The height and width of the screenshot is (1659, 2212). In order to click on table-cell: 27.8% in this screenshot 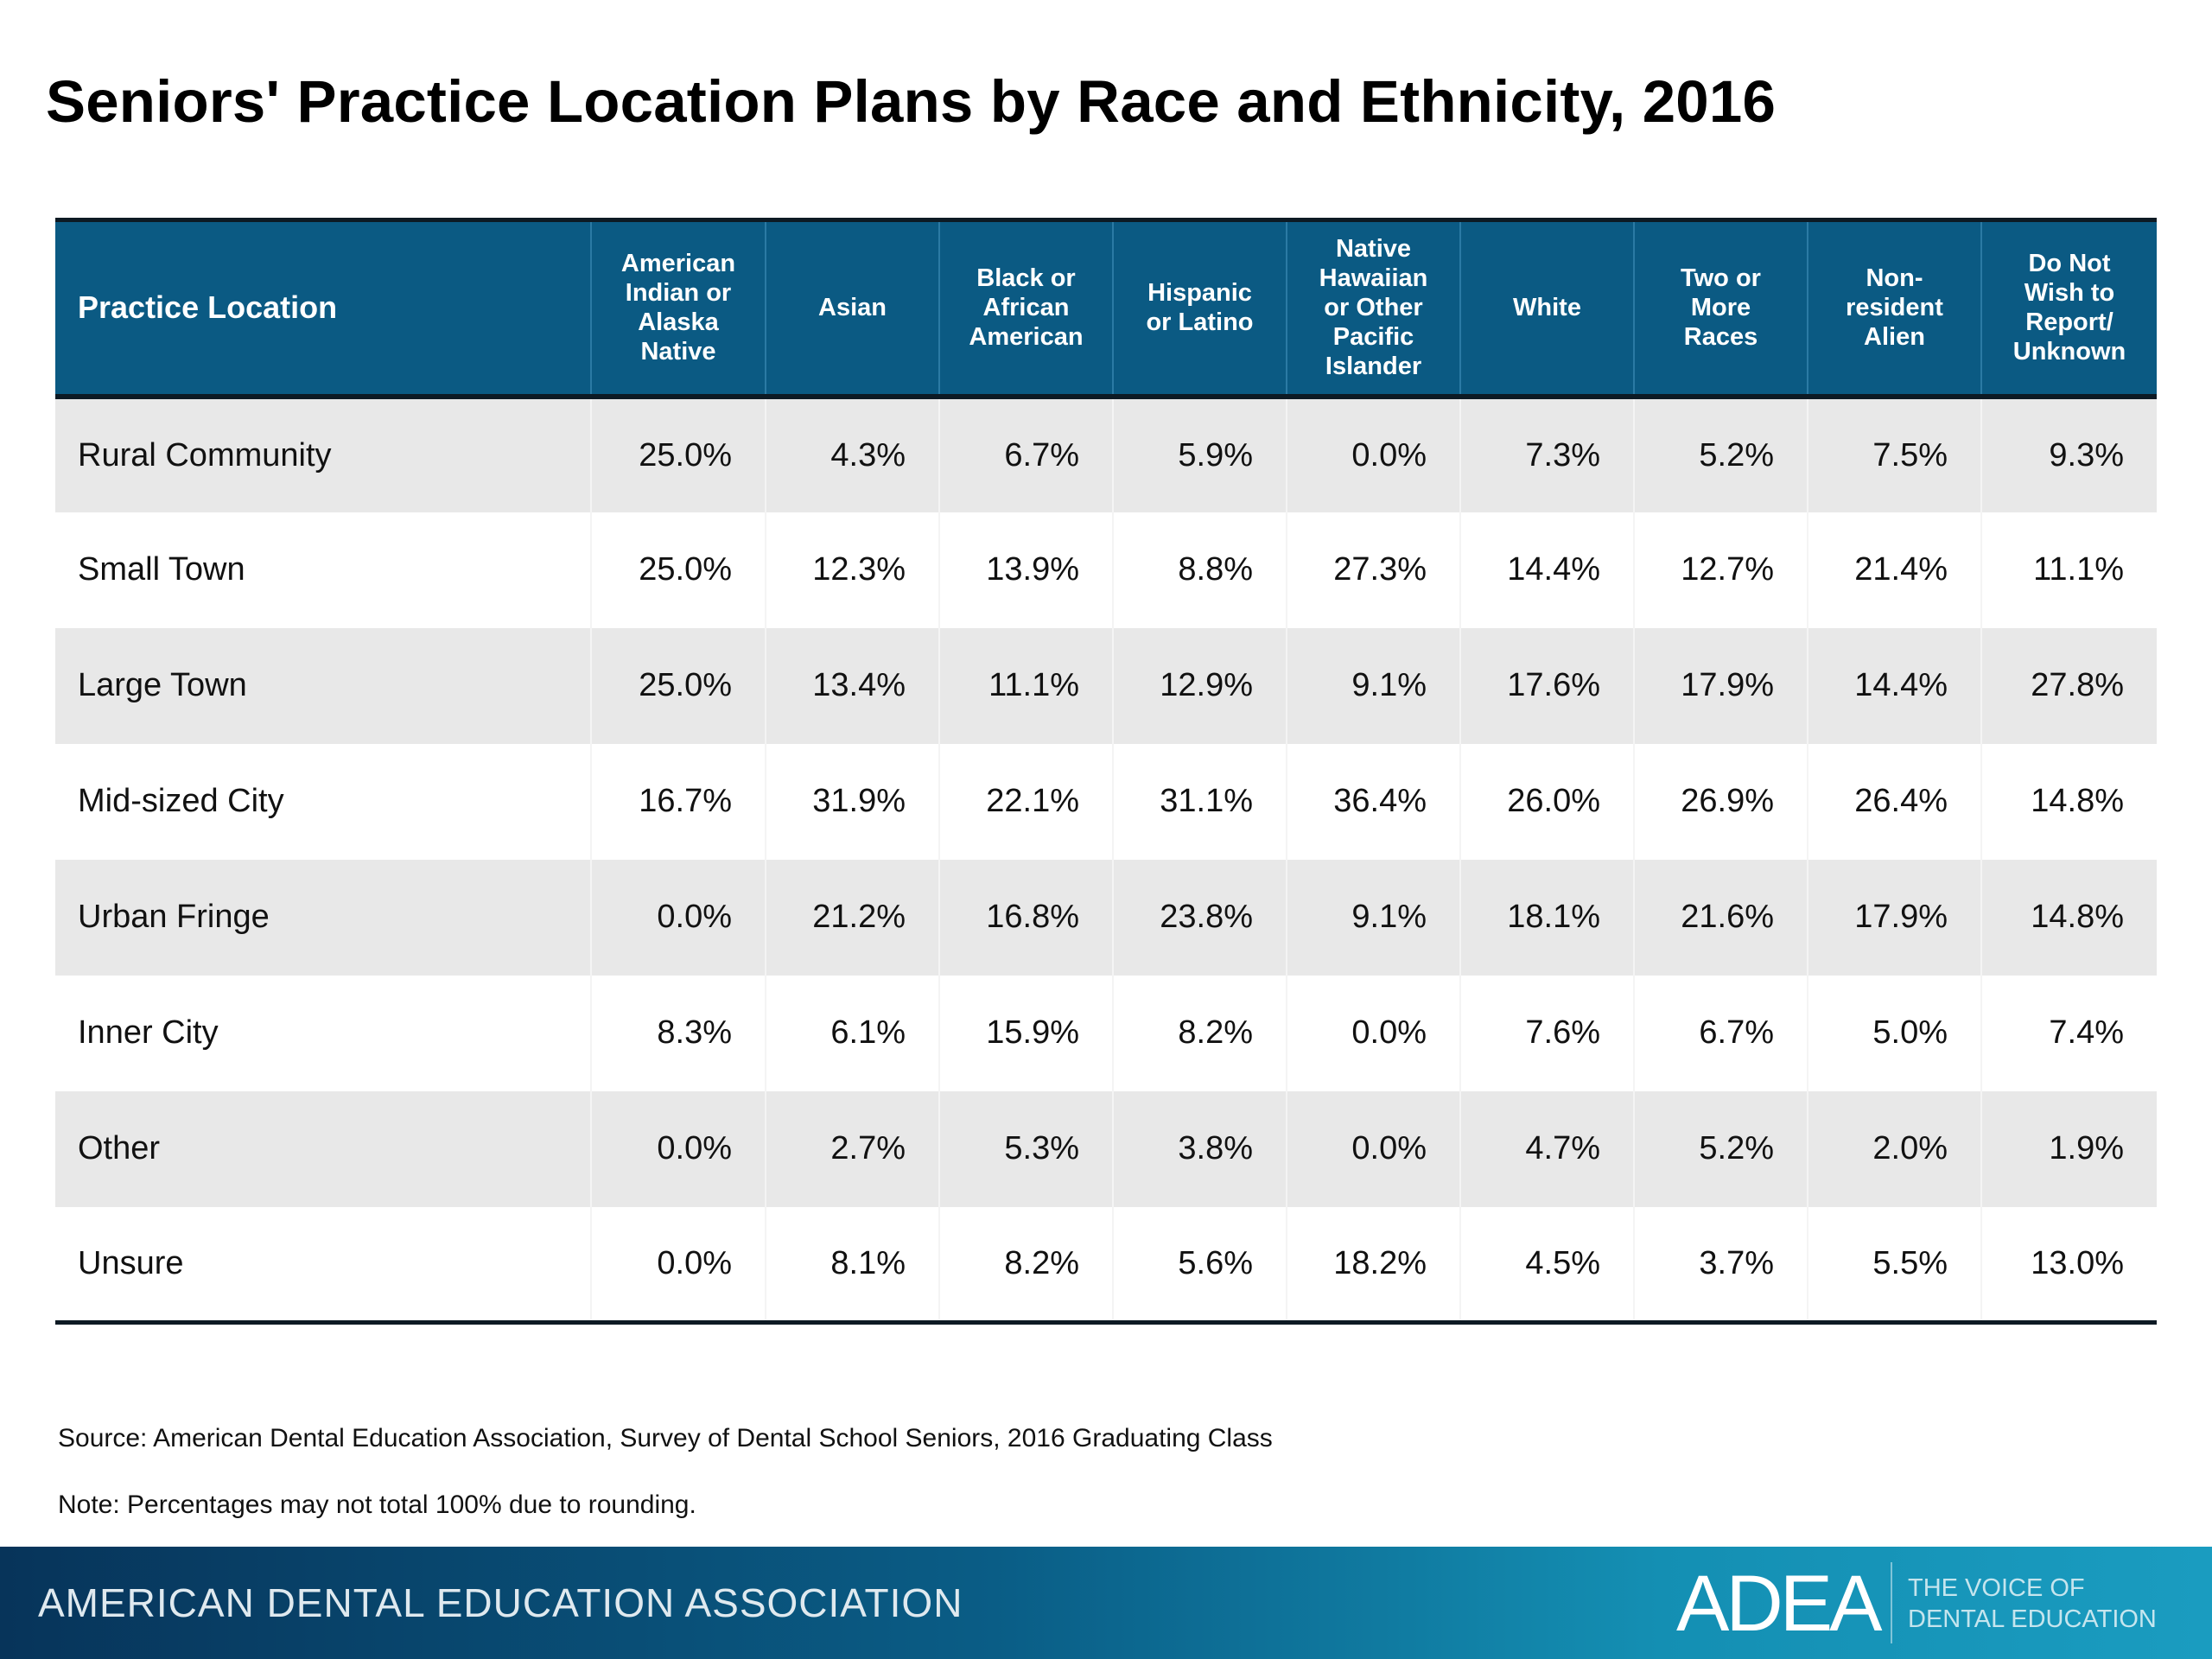, I will do `click(2068, 685)`.